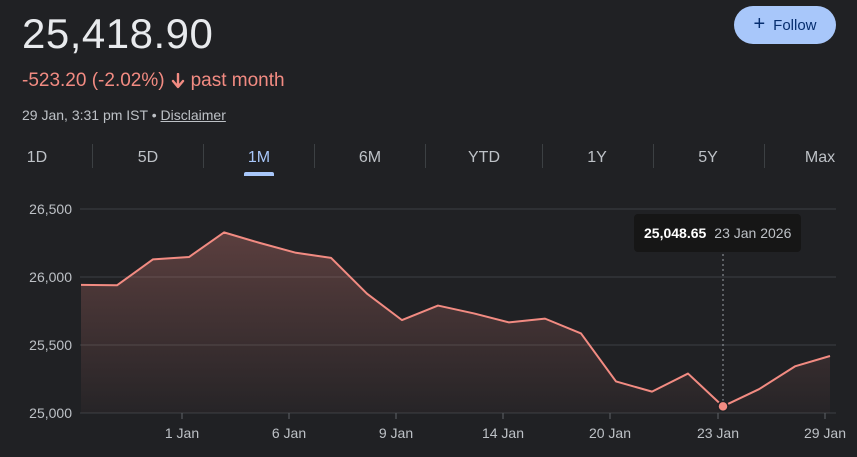 The image size is (857, 457). What do you see at coordinates (825, 433) in the screenshot?
I see `x-tick-label: 29 Jan` at bounding box center [825, 433].